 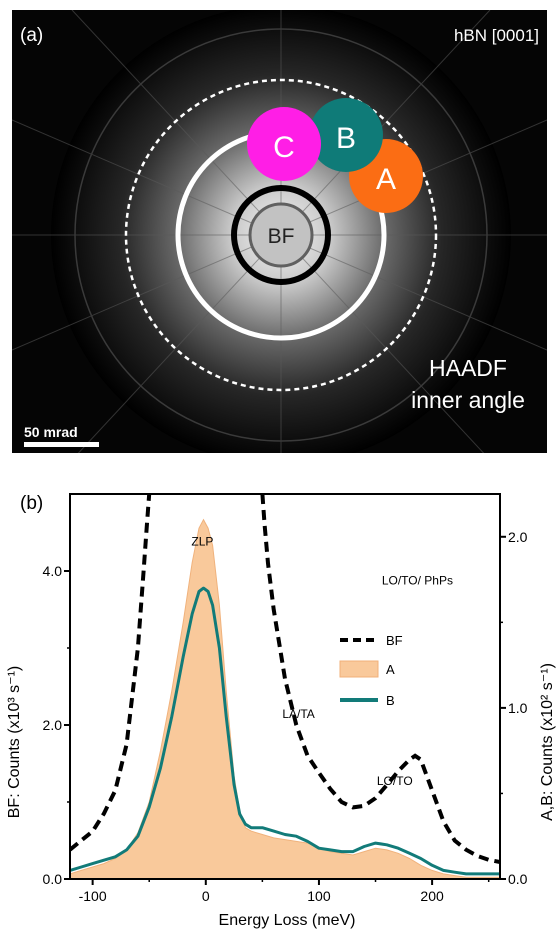 I want to click on panel-b-label: (b), so click(x=31, y=503).